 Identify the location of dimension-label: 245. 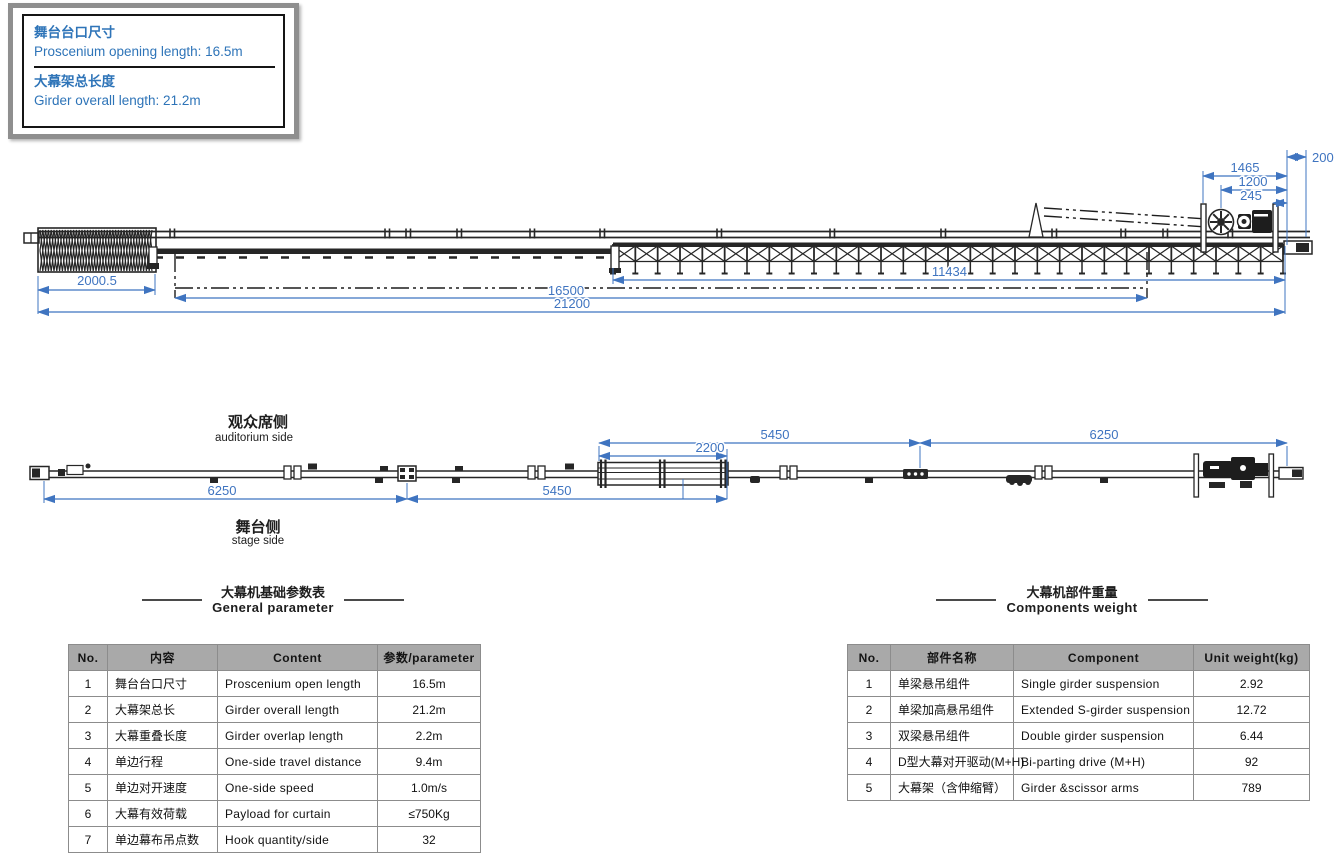
(1251, 195).